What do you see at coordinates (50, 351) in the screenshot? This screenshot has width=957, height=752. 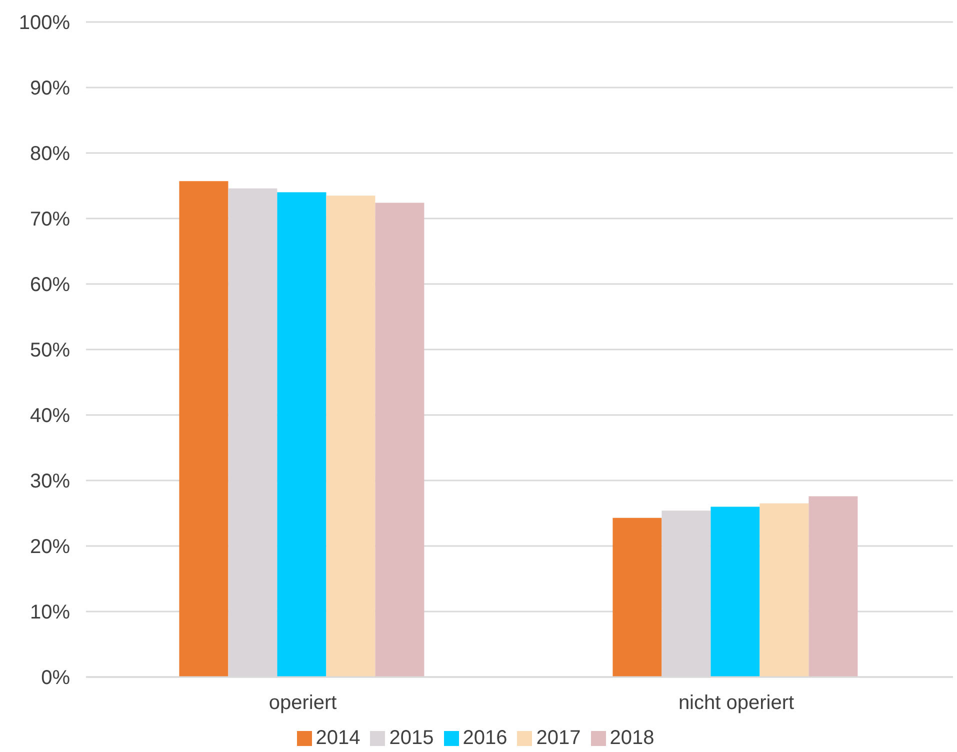 I see `y-tick-label: 50%` at bounding box center [50, 351].